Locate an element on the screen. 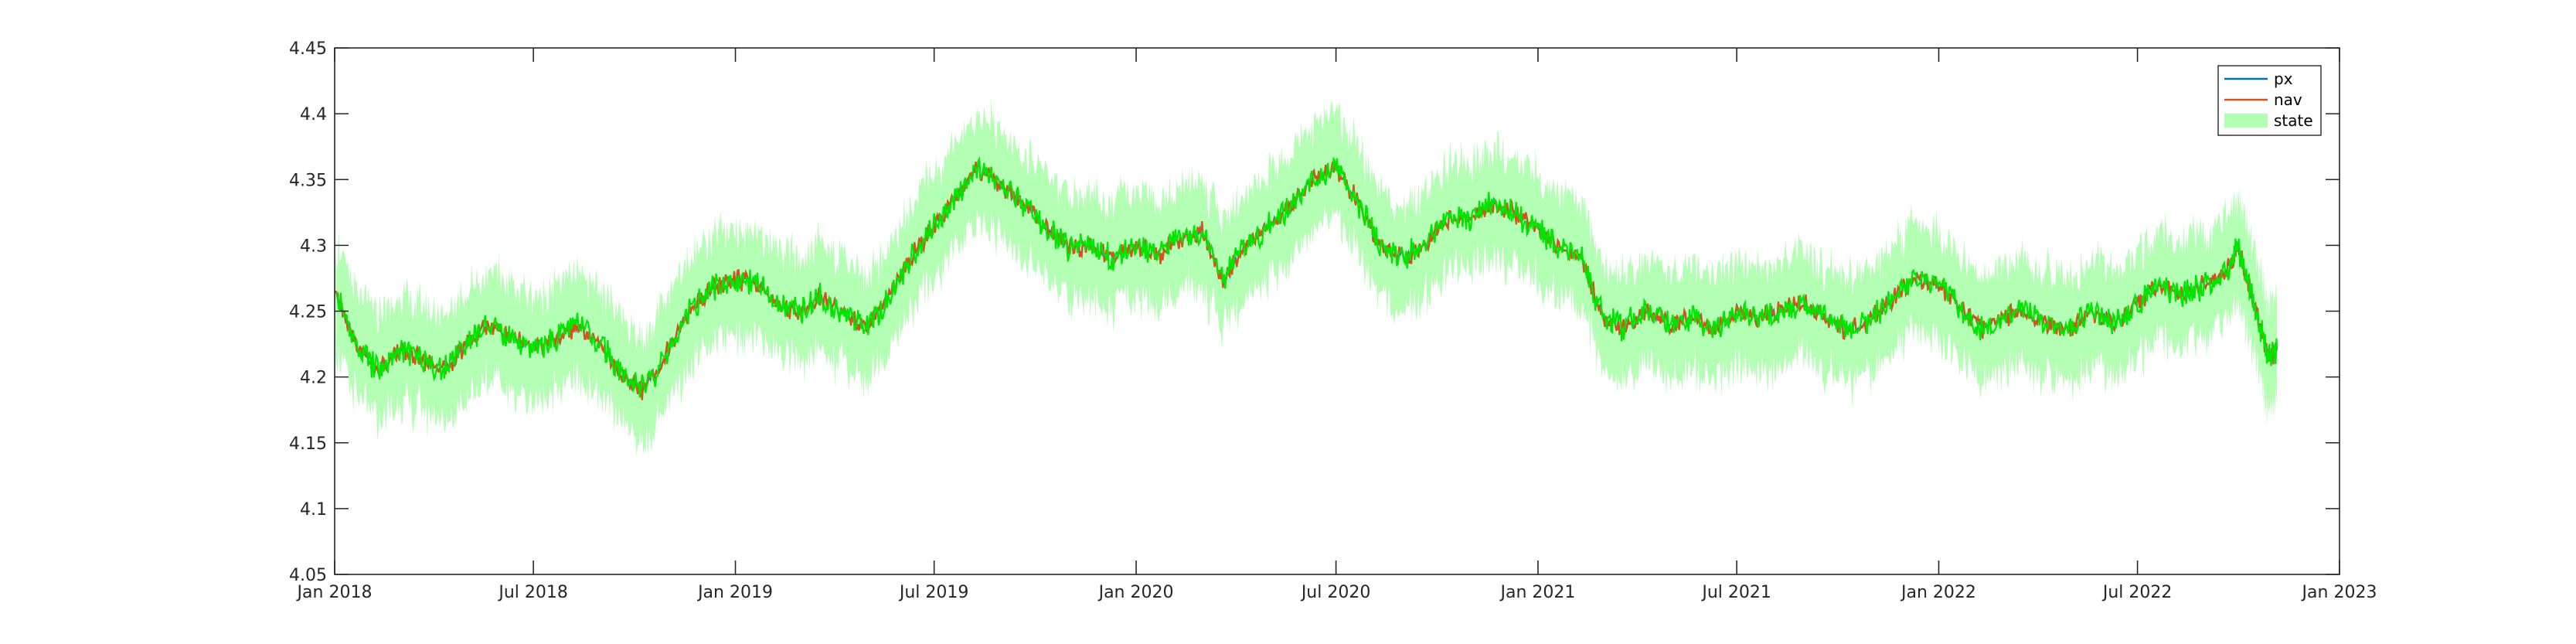 The height and width of the screenshot is (644, 2576). x-tick-label: Jul 2022 is located at coordinates (2137, 592).